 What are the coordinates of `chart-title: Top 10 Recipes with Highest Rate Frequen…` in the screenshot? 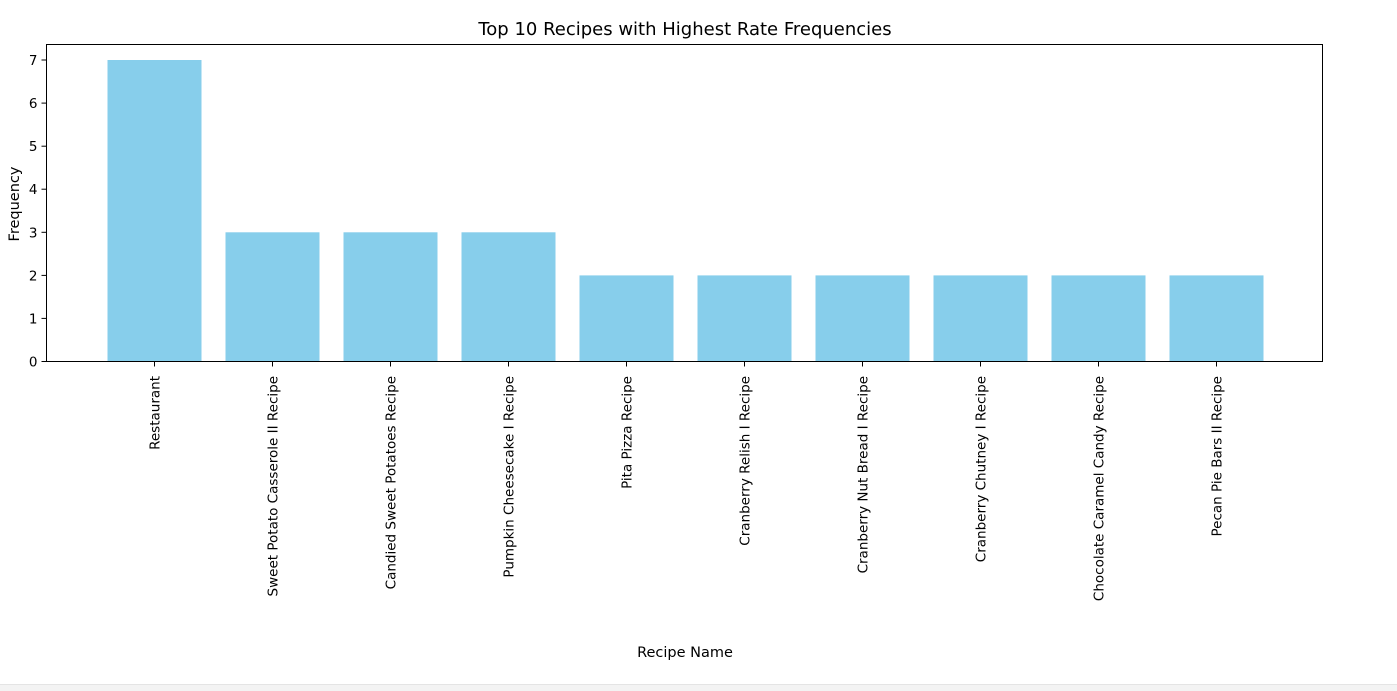 It's located at (684, 29).